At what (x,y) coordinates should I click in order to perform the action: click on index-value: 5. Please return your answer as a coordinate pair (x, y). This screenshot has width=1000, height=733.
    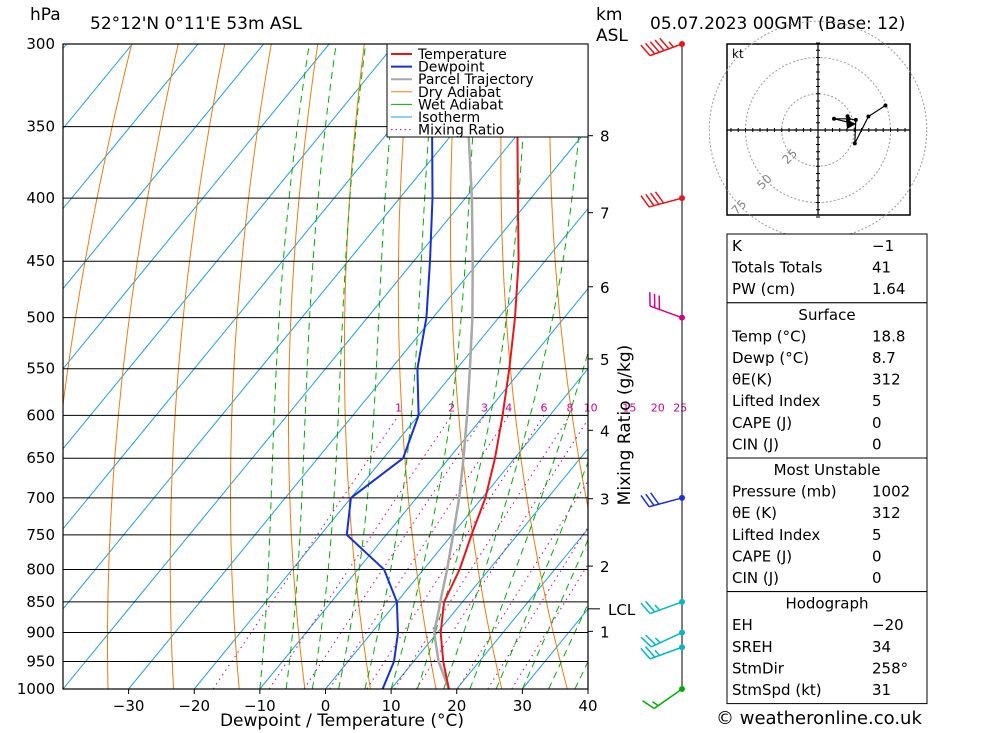
    Looking at the image, I should click on (877, 535).